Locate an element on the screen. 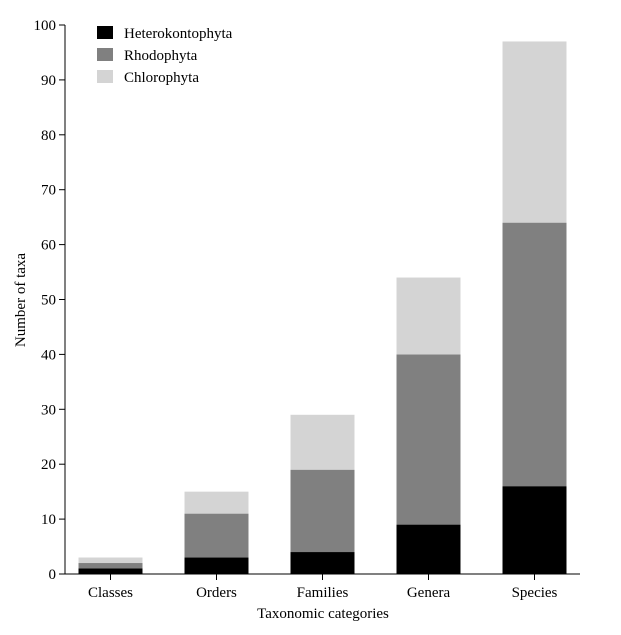  legend-label: Rhodophyta is located at coordinates (161, 56).